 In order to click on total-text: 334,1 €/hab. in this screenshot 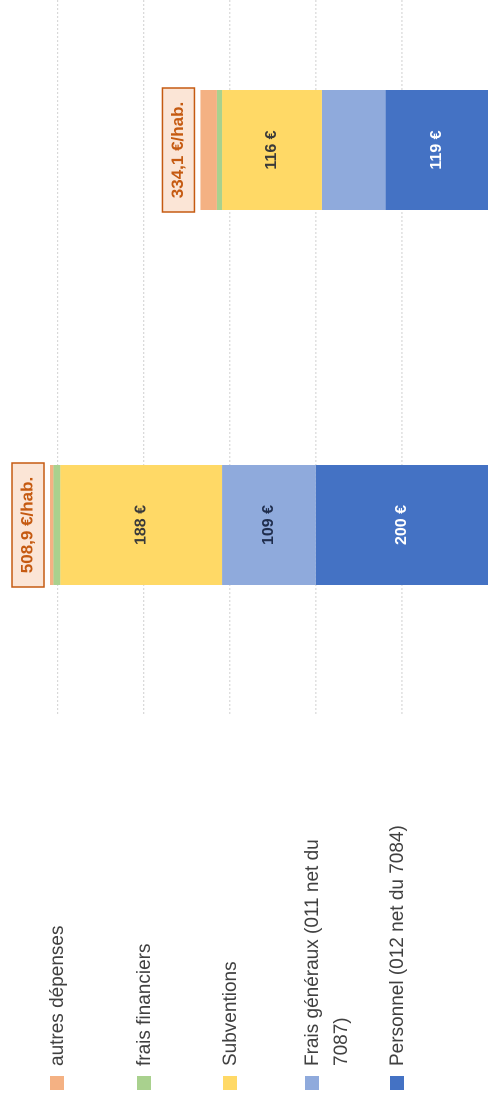, I will do `click(177, 150)`.